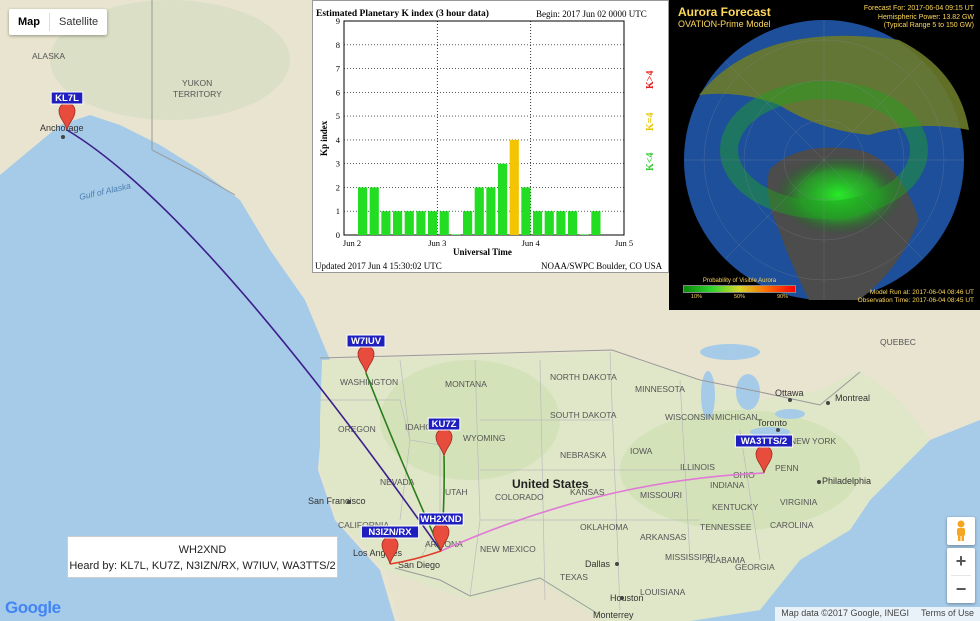 This screenshot has height=621, width=980. Describe the element at coordinates (583, 455) in the screenshot. I see `label-nebraska: NEBRASKA` at that location.